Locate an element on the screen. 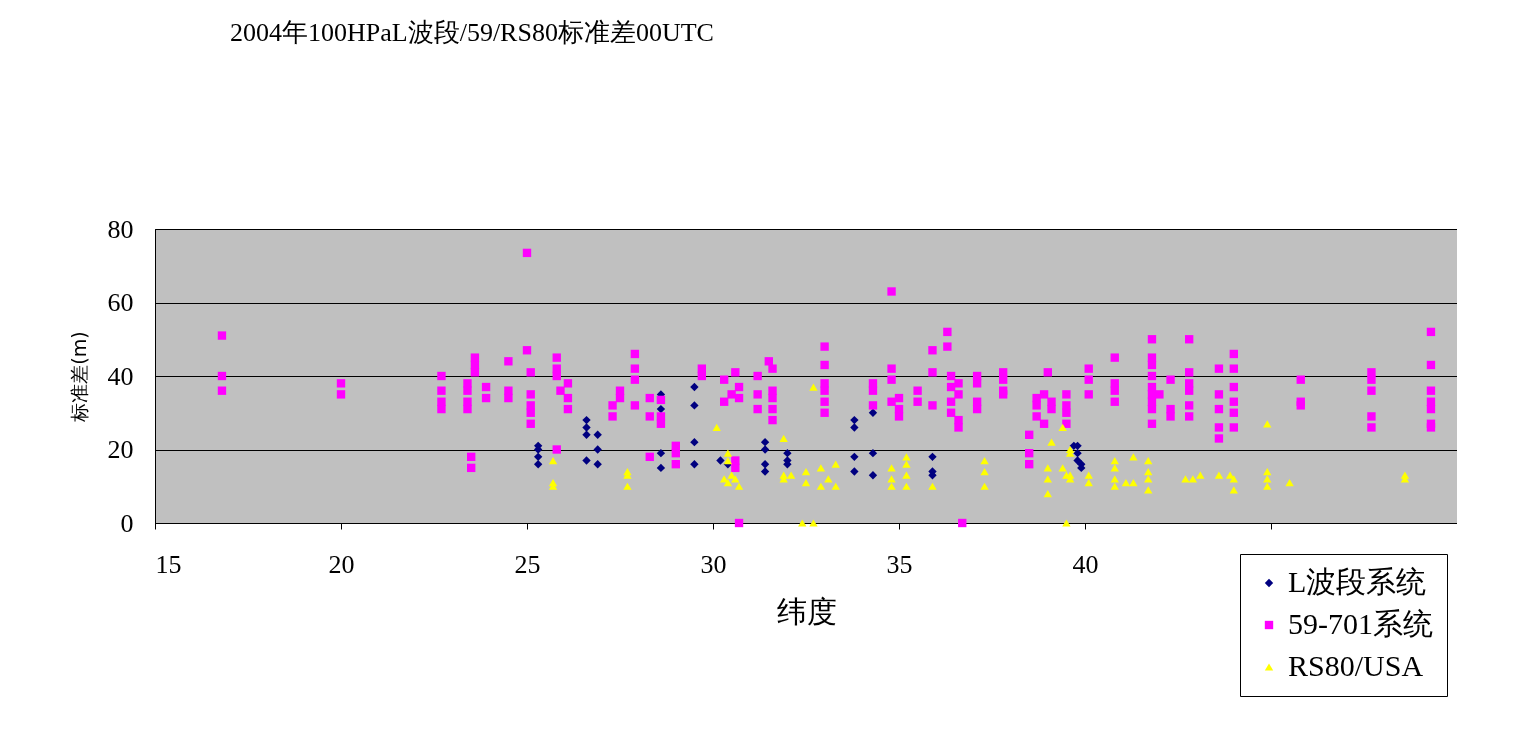 The width and height of the screenshot is (1533, 737). legend-label: 59-701系统 is located at coordinates (1360, 623).